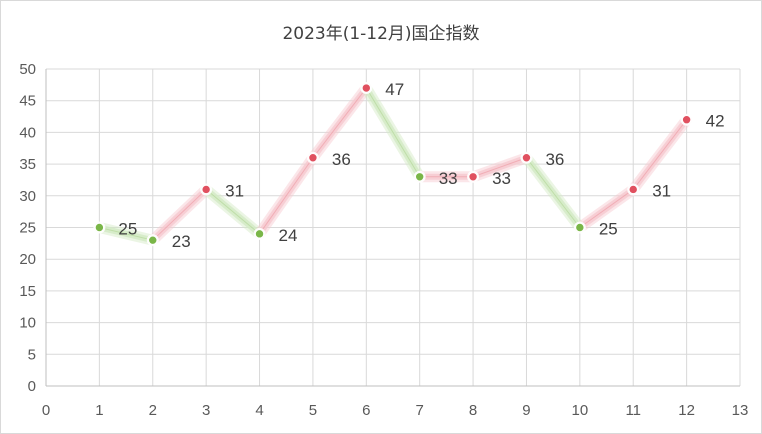  I want to click on y-tick-label: 25, so click(27, 228).